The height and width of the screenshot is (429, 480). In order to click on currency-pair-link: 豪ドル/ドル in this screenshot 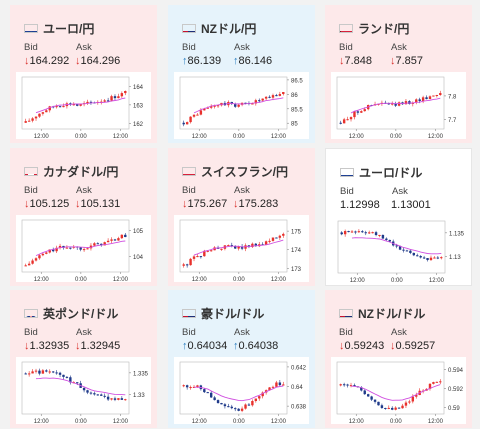, I will do `click(232, 313)`.